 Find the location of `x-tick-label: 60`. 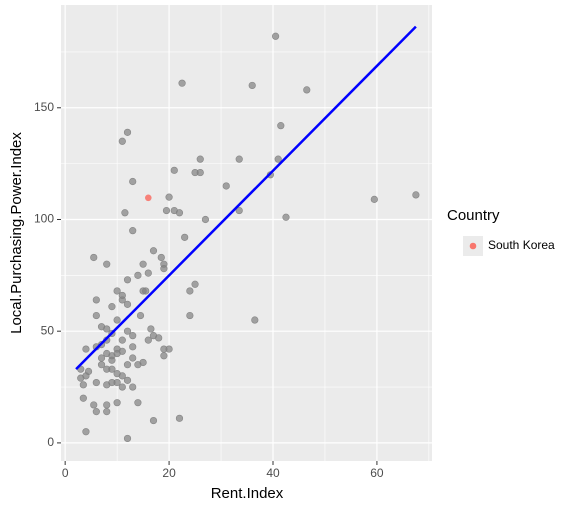

x-tick-label: 60 is located at coordinates (377, 473).